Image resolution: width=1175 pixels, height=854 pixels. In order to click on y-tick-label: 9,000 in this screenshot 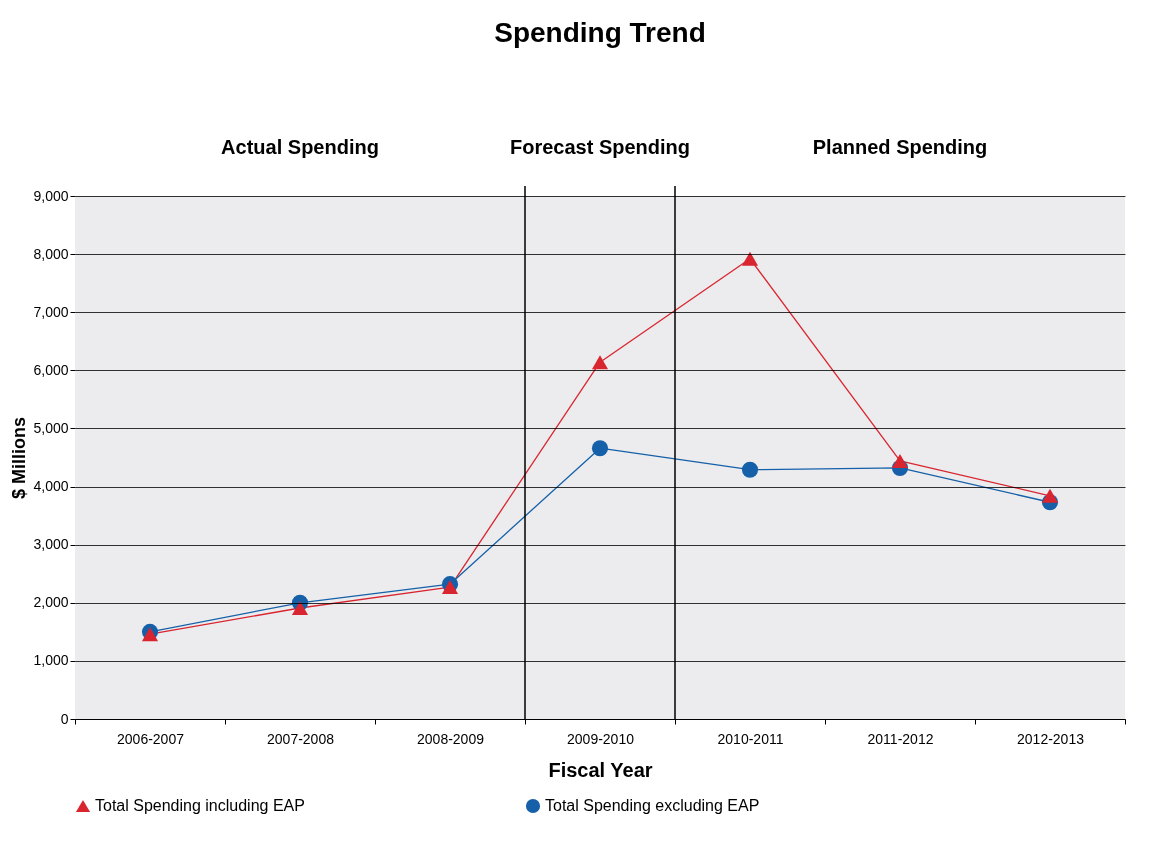, I will do `click(51, 195)`.